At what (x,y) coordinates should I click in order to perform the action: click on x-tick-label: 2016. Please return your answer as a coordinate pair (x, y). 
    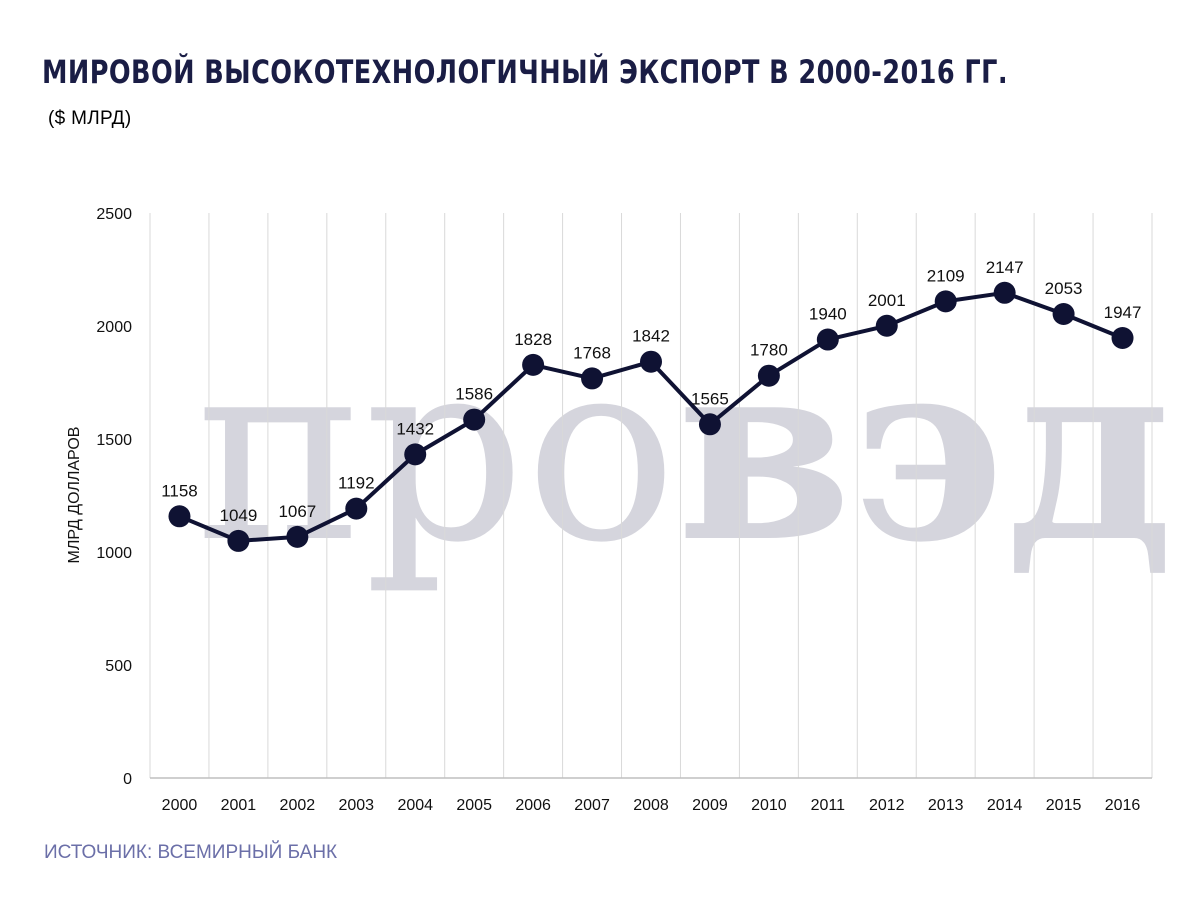
    Looking at the image, I should click on (1123, 805).